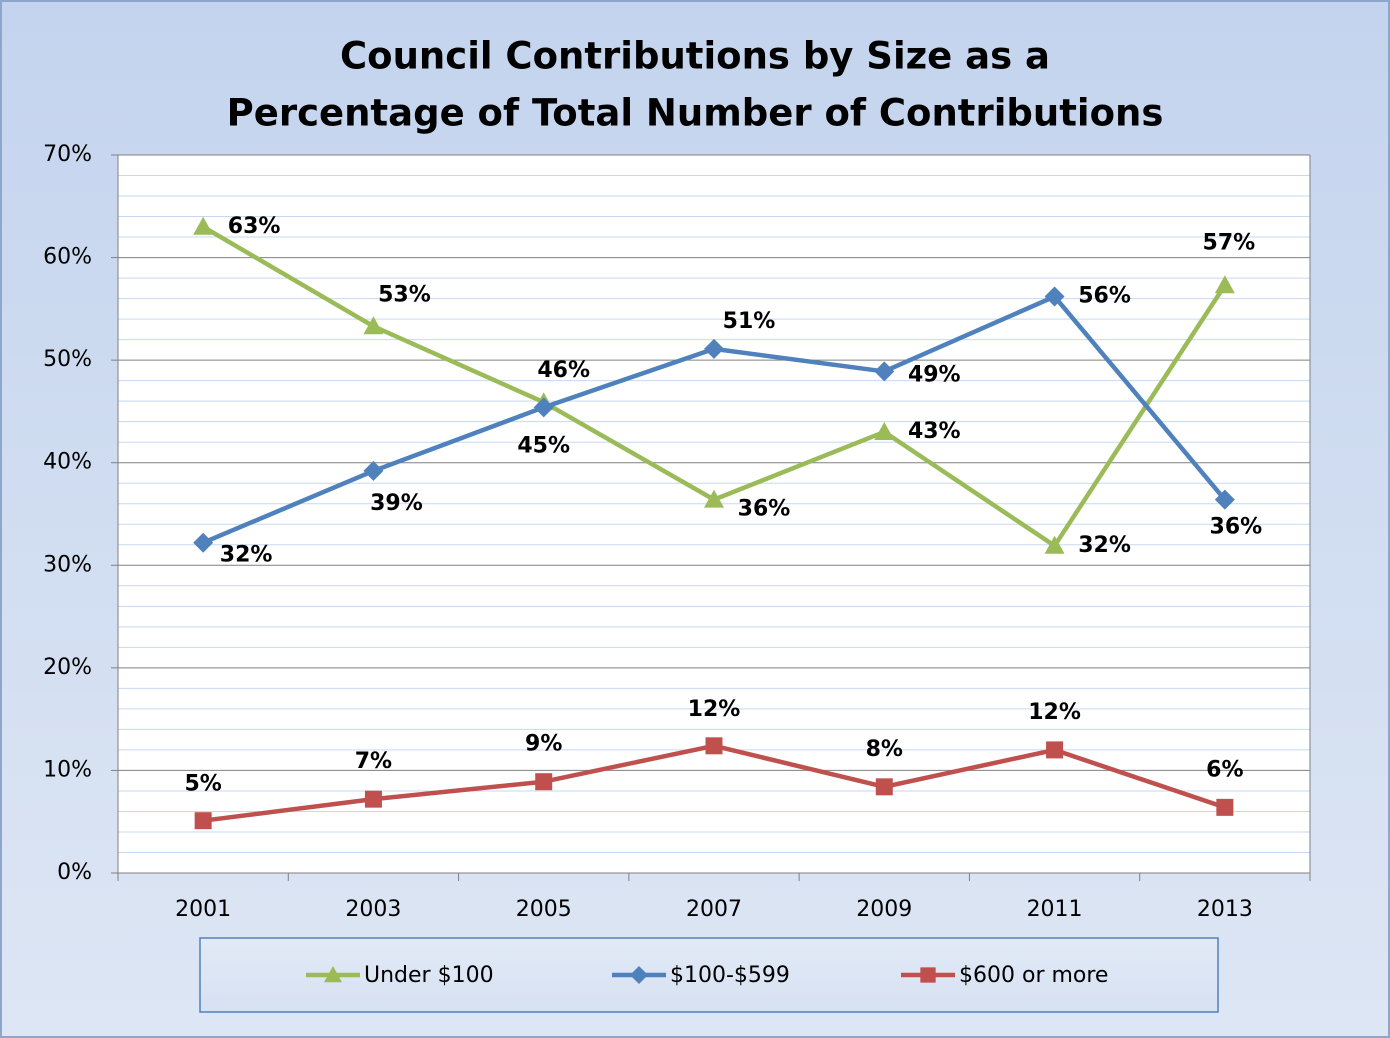  I want to click on x-tick-label: 2009, so click(884, 909).